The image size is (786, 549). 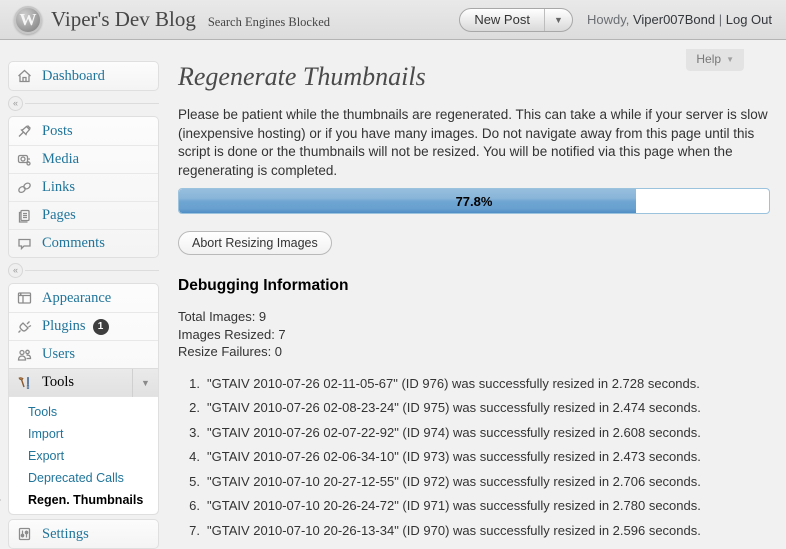 What do you see at coordinates (255, 243) in the screenshot?
I see `abort-resizing-button: Abort Resizing Images` at bounding box center [255, 243].